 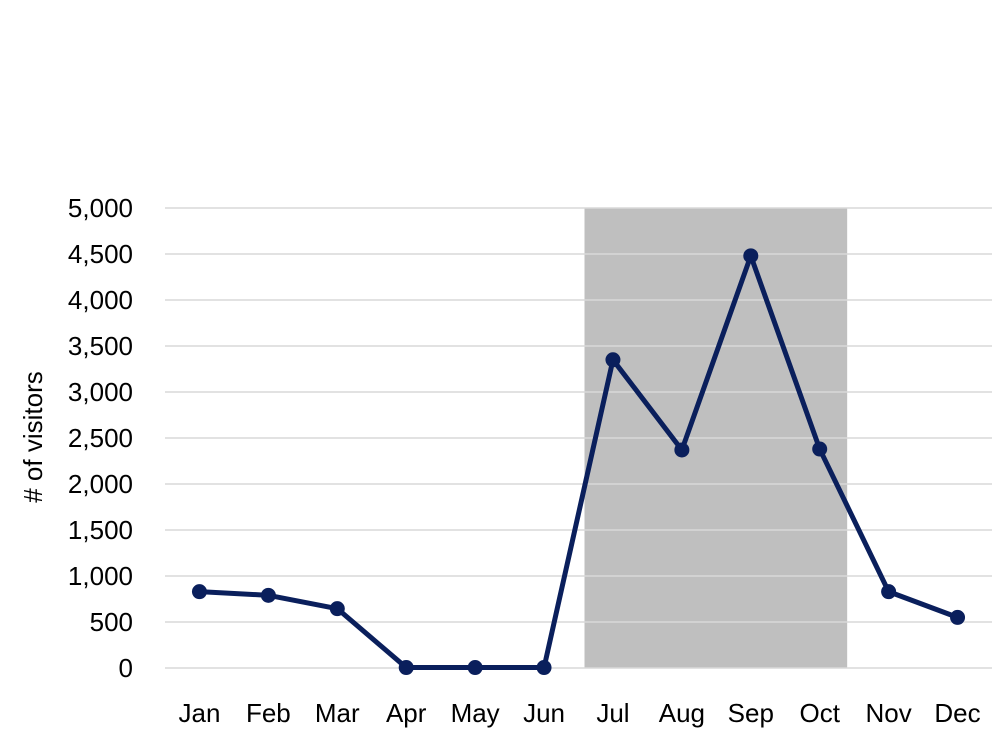 What do you see at coordinates (889, 713) in the screenshot?
I see `x-tick-label: Nov` at bounding box center [889, 713].